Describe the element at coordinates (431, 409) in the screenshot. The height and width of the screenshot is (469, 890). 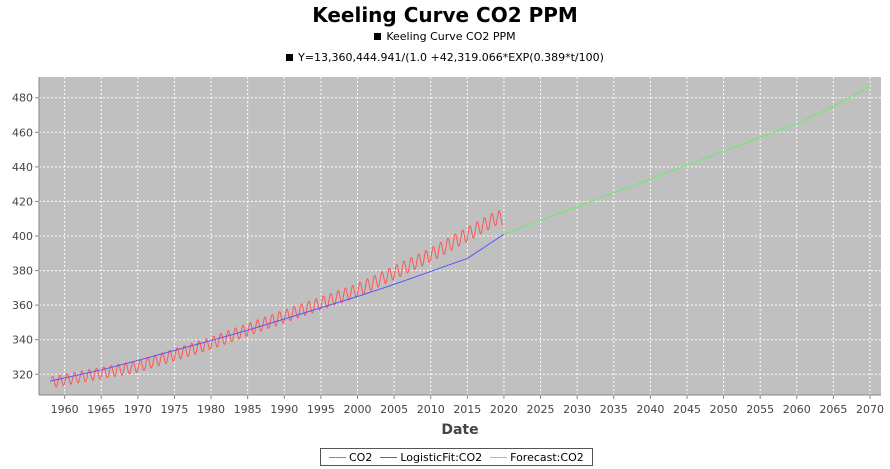
I see `x-tick-label: 2010` at that location.